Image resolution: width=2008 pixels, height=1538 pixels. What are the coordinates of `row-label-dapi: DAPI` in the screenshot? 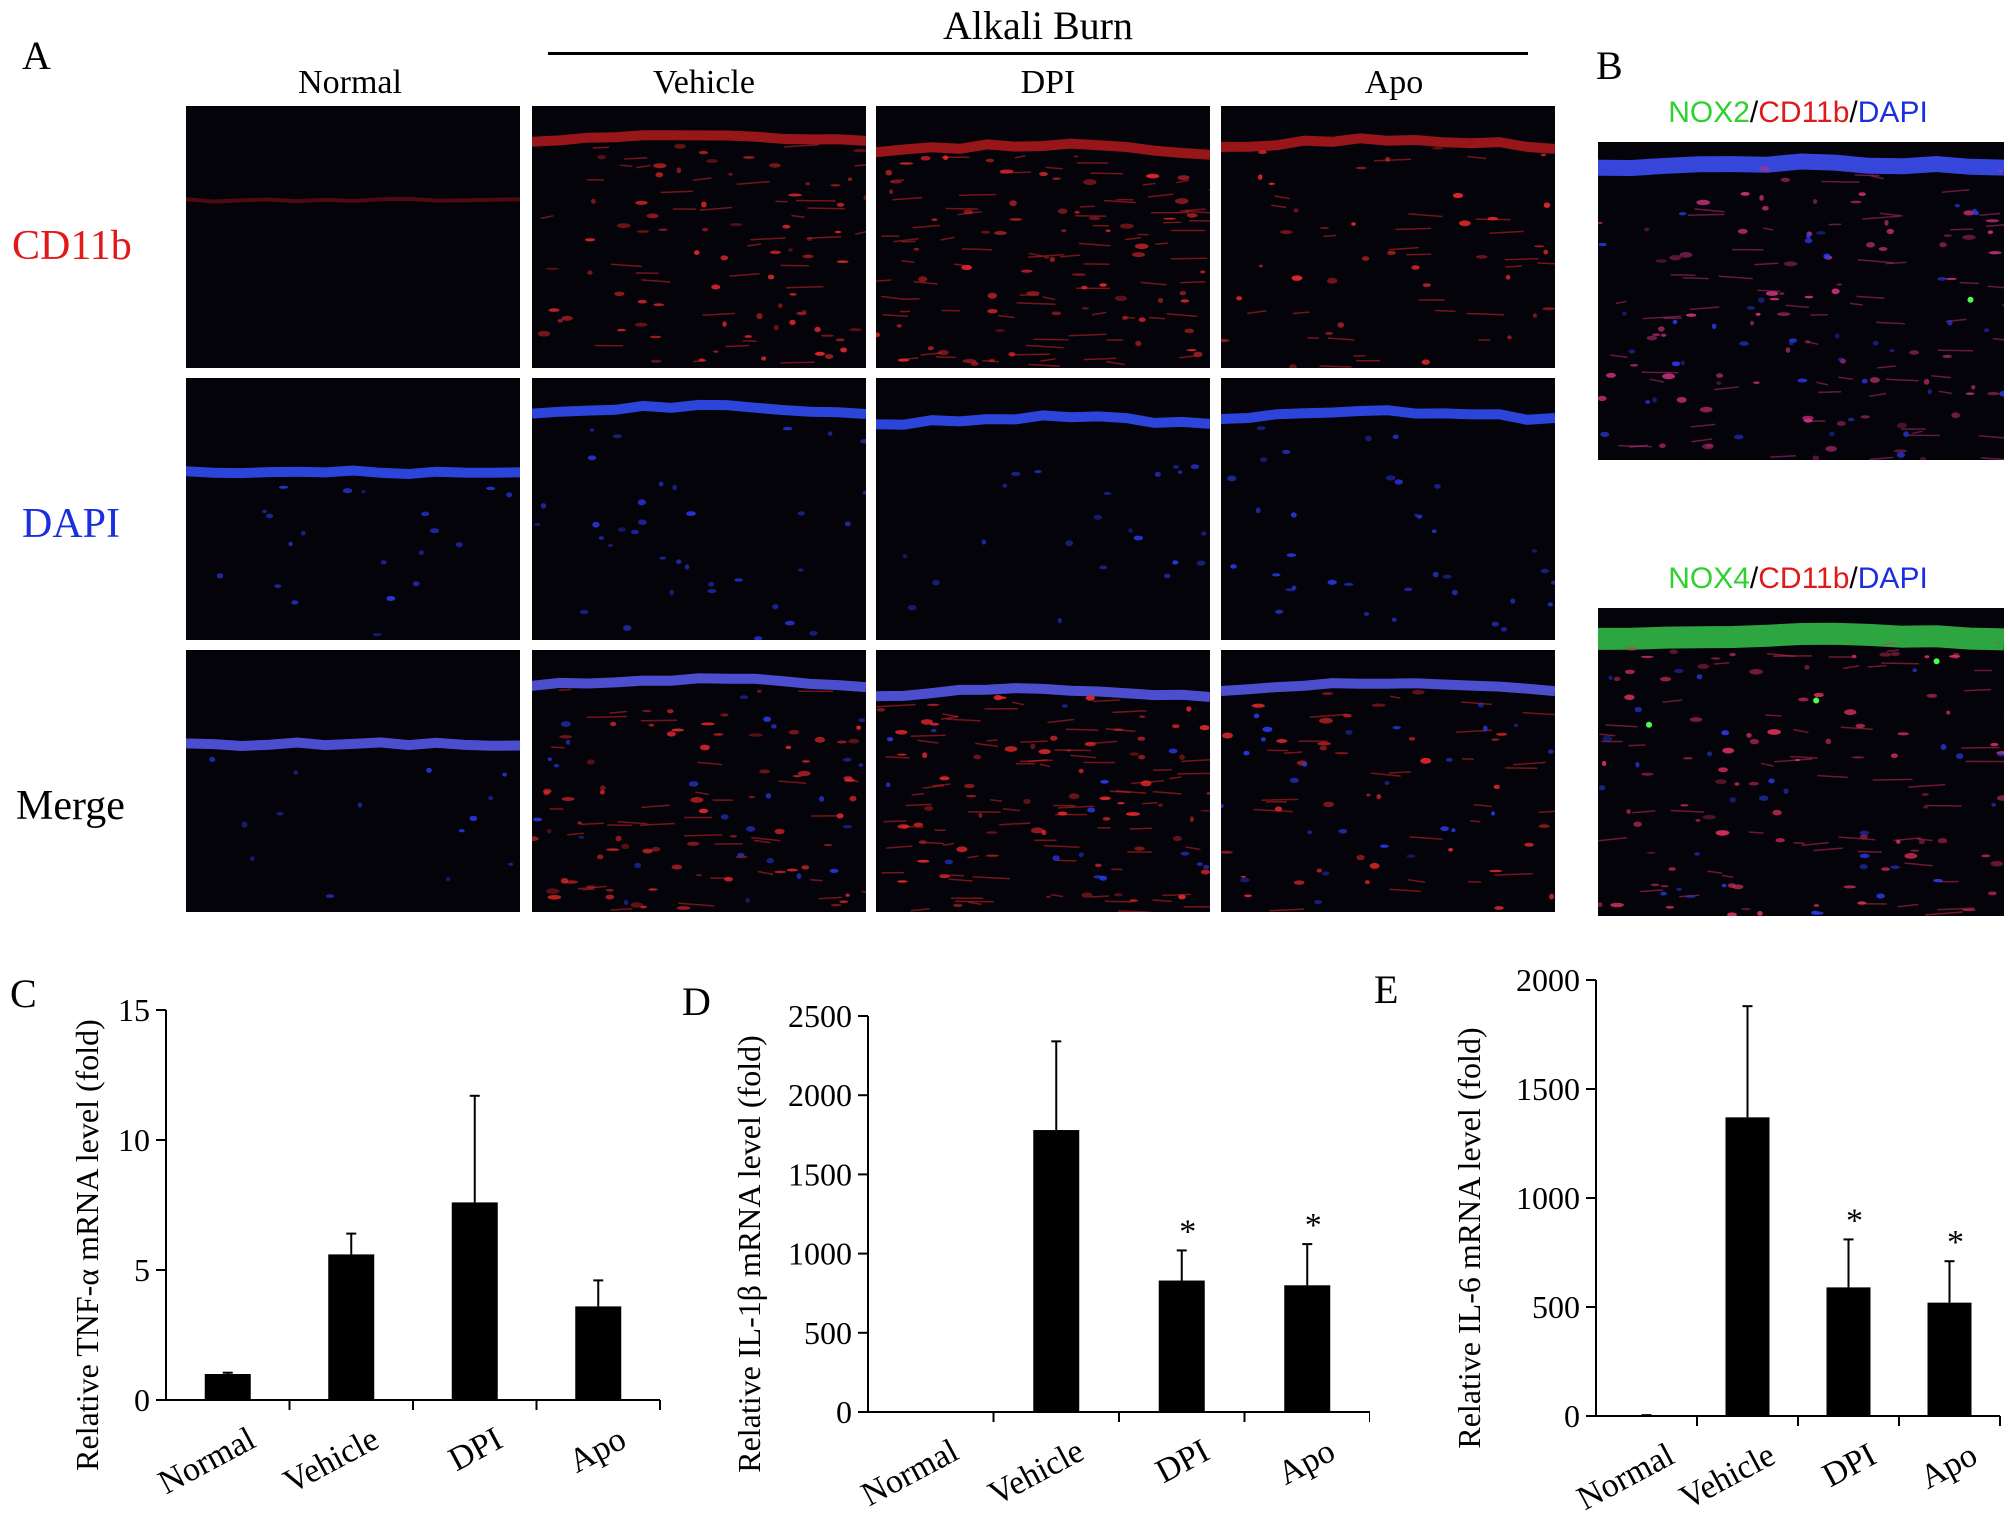 It's located at (71, 524).